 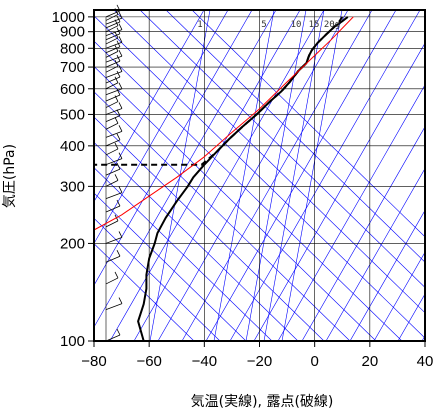 I want to click on x-tick-label: −40, so click(x=204, y=361).